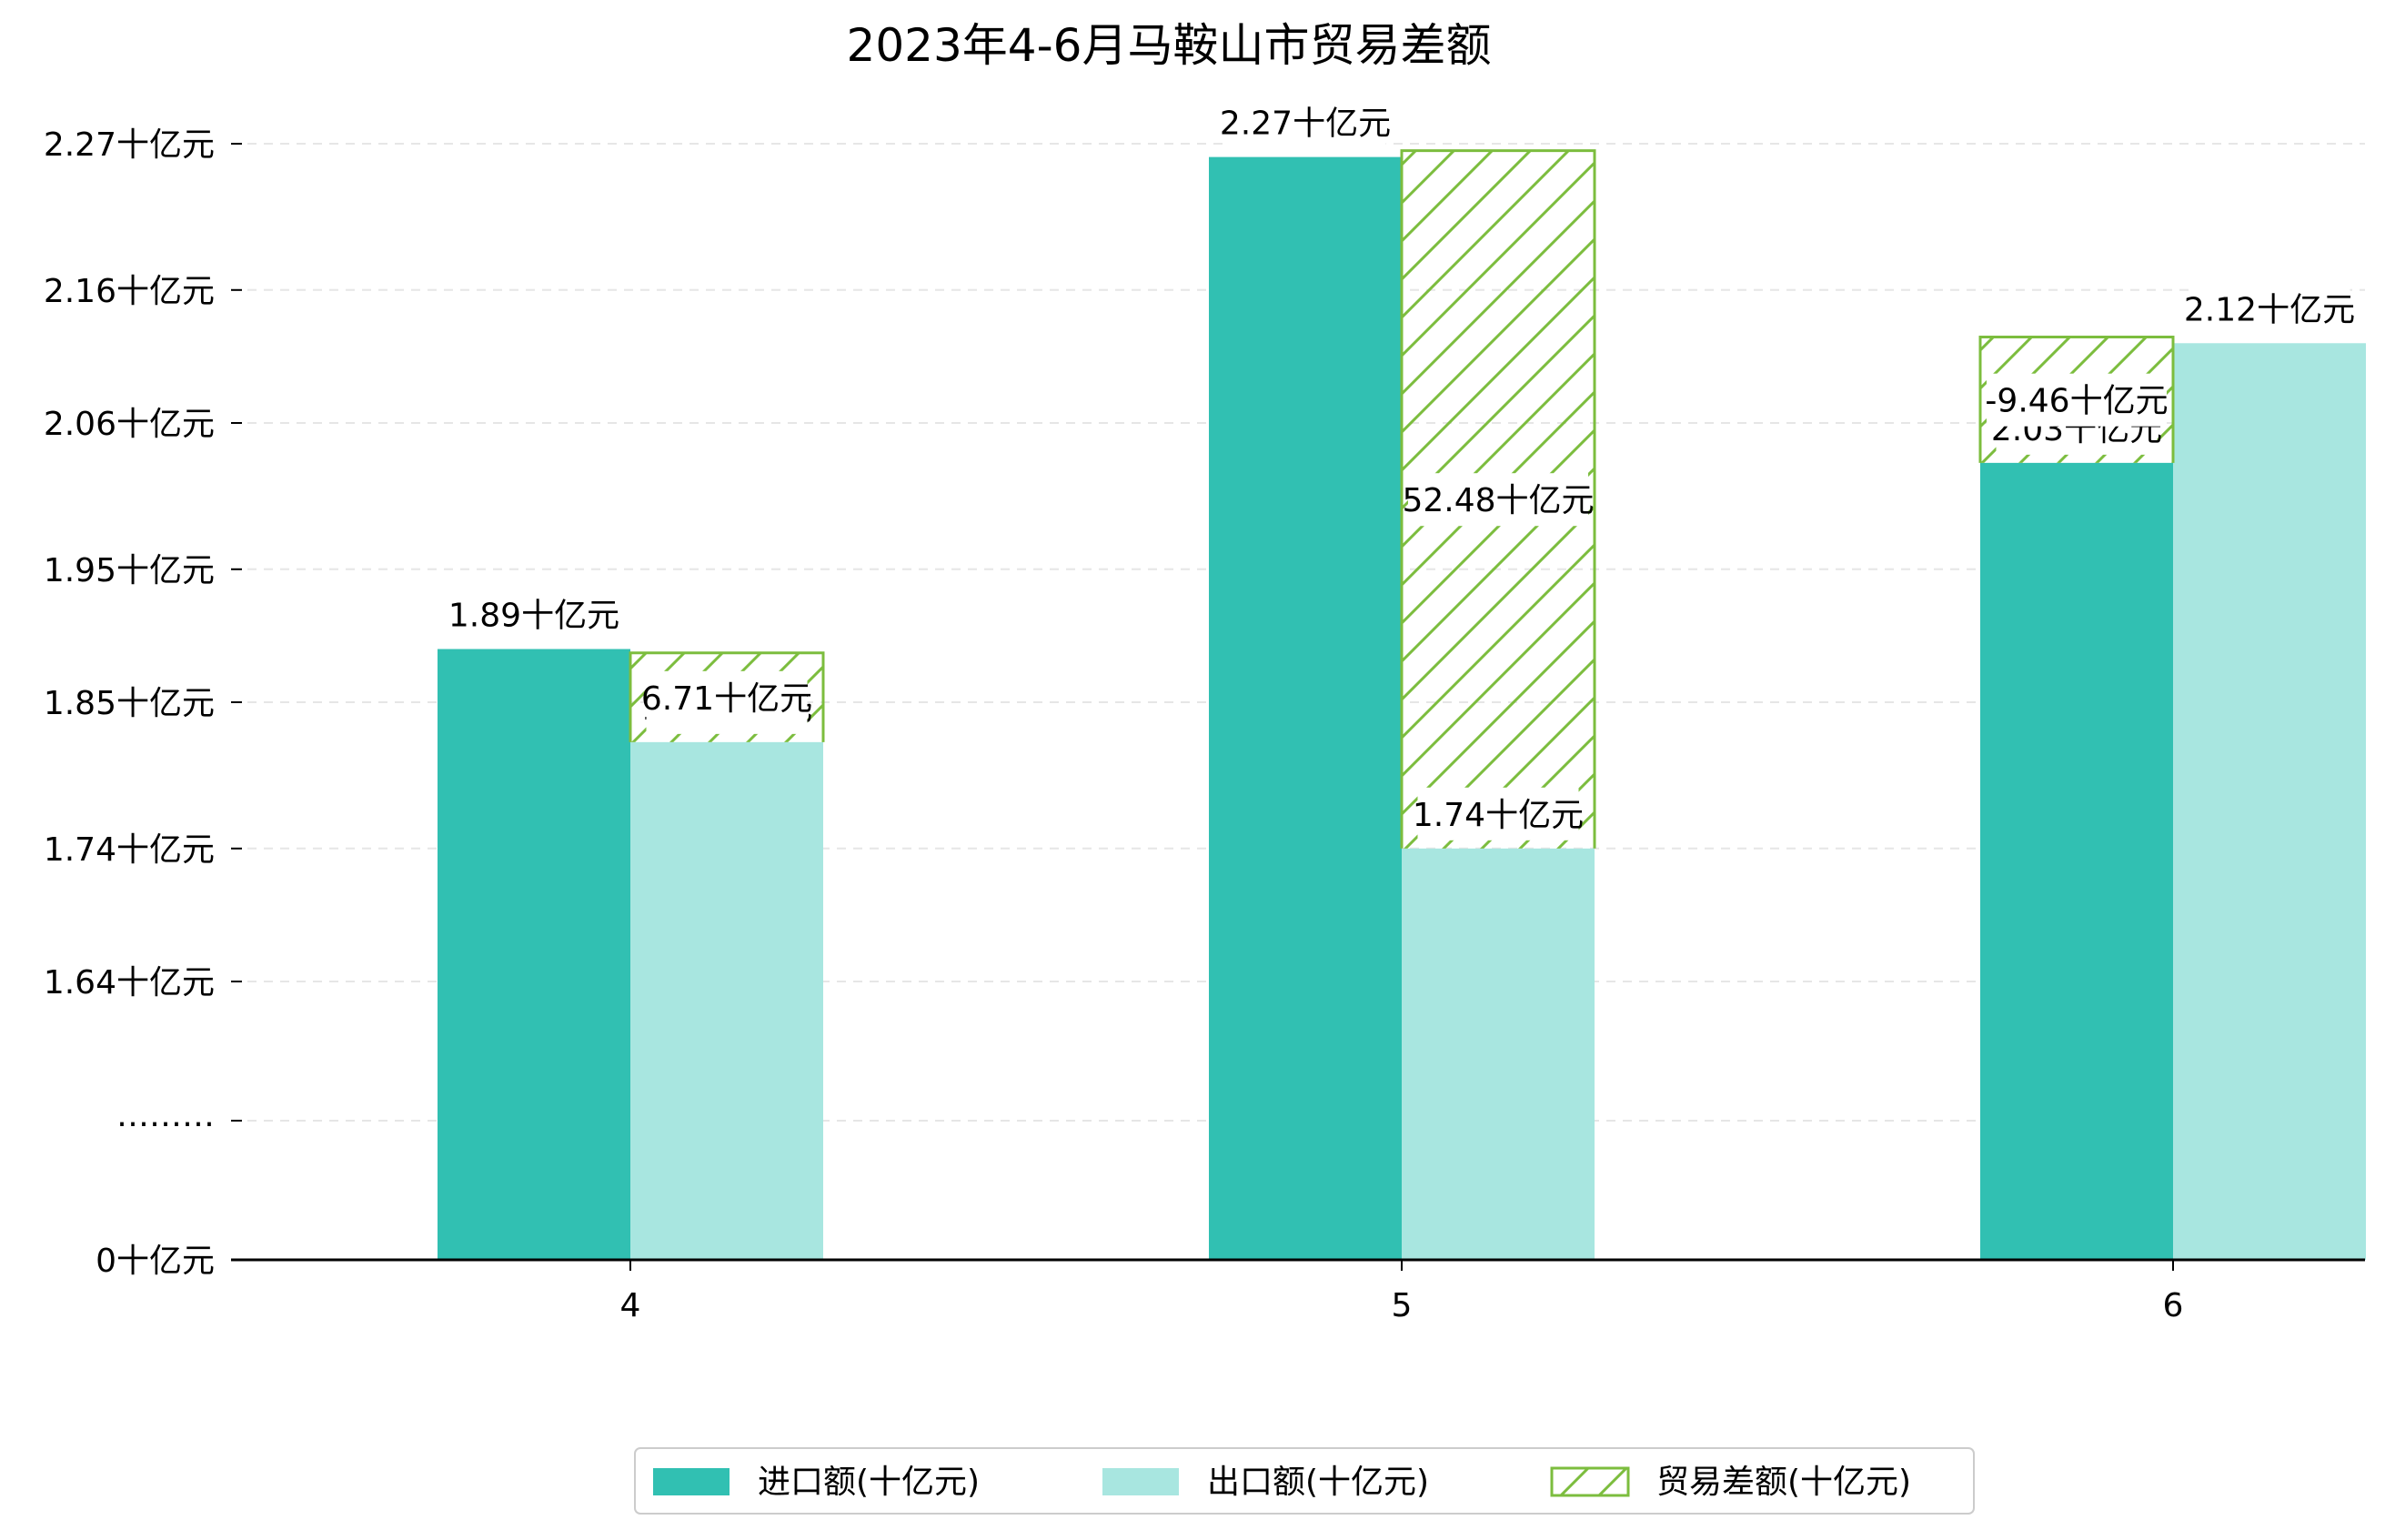 This screenshot has width=2385, height=1540. What do you see at coordinates (1169, 45) in the screenshot?
I see `chart-title: 2023年4-6月马鞍山市贸易差额` at bounding box center [1169, 45].